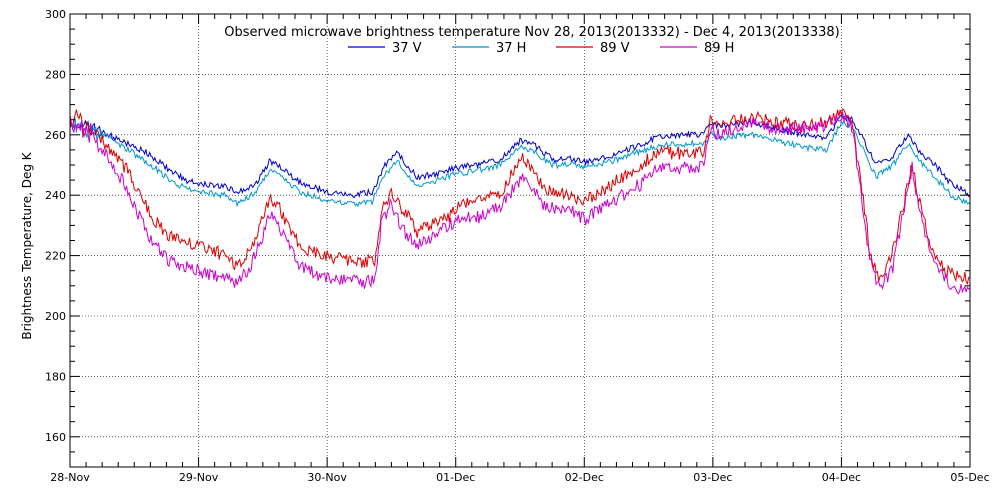 The height and width of the screenshot is (500, 1000). Describe the element at coordinates (55, 376) in the screenshot. I see `y-tick-label: 180` at that location.